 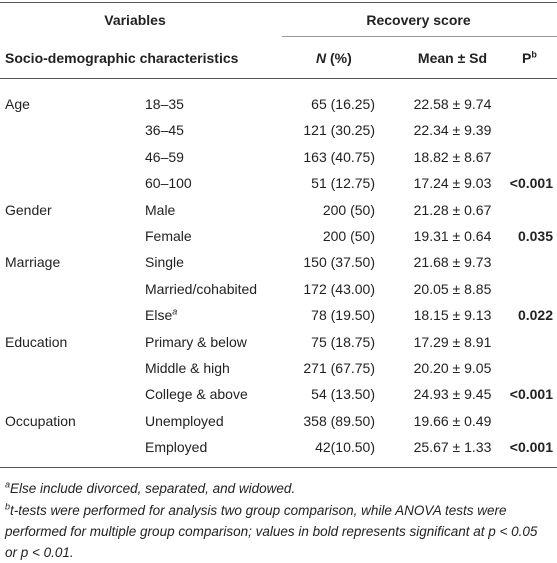 I want to click on header-mean: Mean ± Sd, so click(x=452, y=58).